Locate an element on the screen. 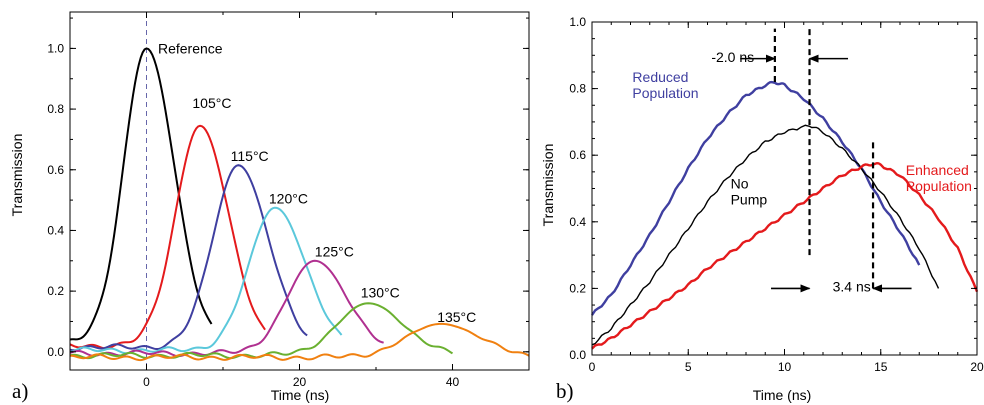 The image size is (984, 405). series-line-125-c is located at coordinates (226, 308).